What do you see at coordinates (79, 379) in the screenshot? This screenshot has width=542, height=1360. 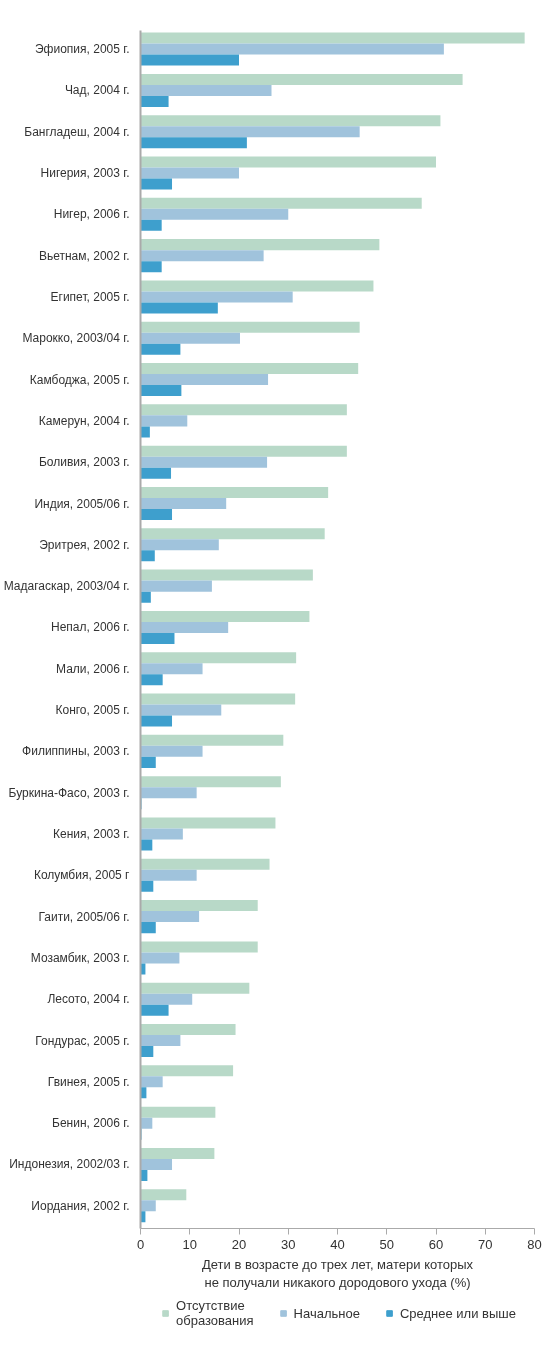 I see `y-tick-label: Камбоджа, 2005 г.` at bounding box center [79, 379].